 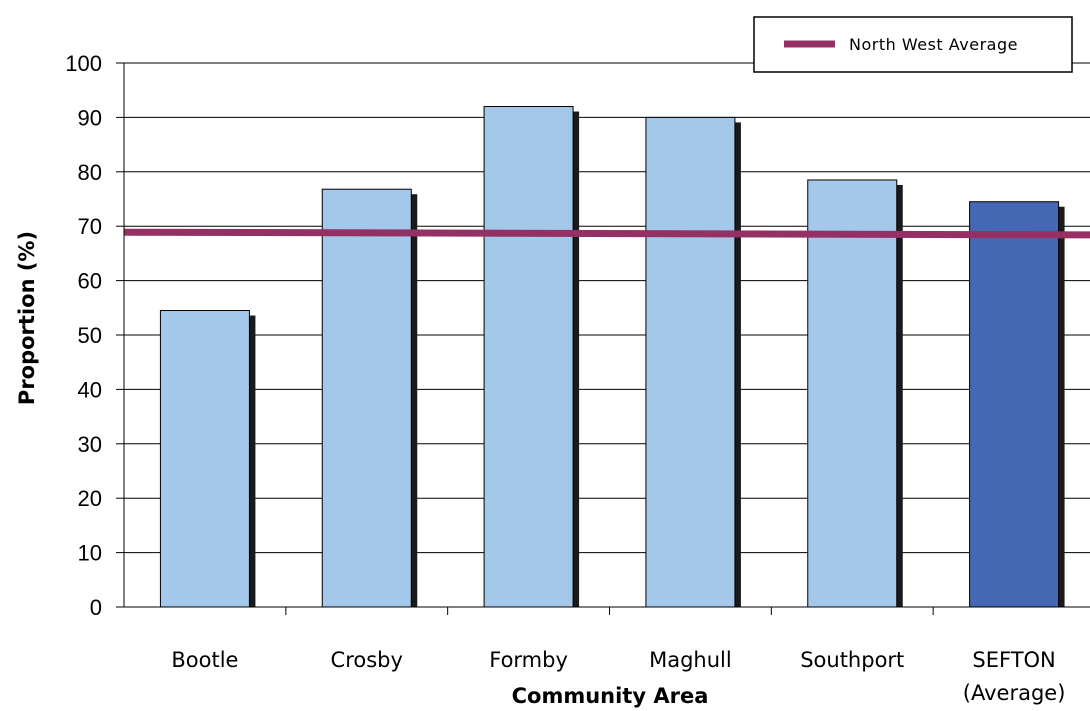 I want to click on x-tick-label: Bootle, so click(x=204, y=660).